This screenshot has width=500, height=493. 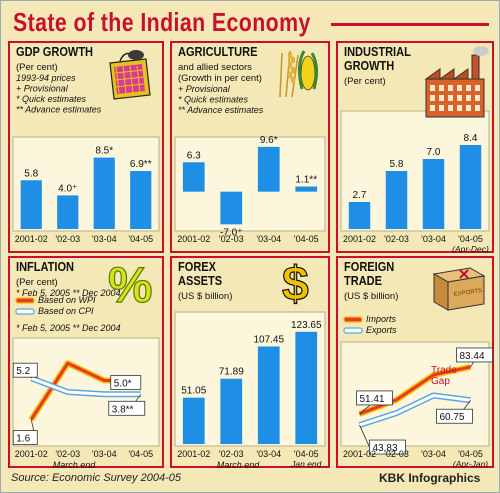 I want to click on export-crate-icon: EXPORTS, so click(x=459, y=289).